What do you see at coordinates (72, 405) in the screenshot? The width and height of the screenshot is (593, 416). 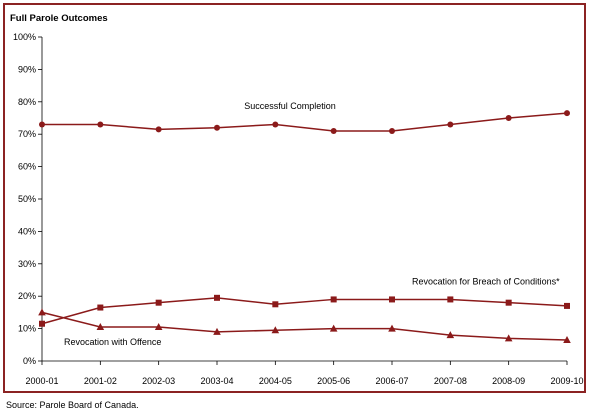 I see `source-note: Source: Parole Board of Canada.` at bounding box center [72, 405].